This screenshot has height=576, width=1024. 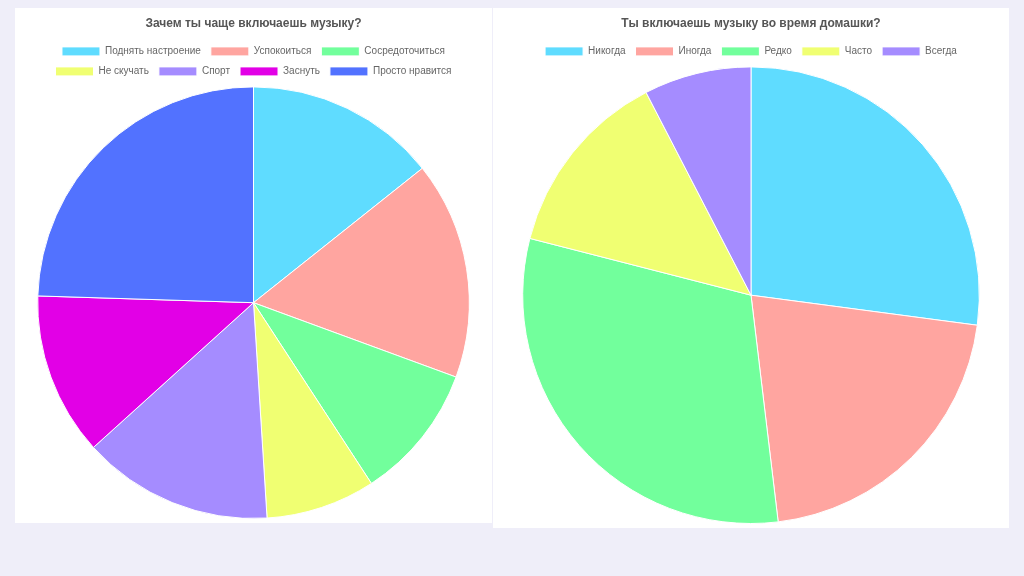 I want to click on legend-label: Никогда, so click(x=607, y=51).